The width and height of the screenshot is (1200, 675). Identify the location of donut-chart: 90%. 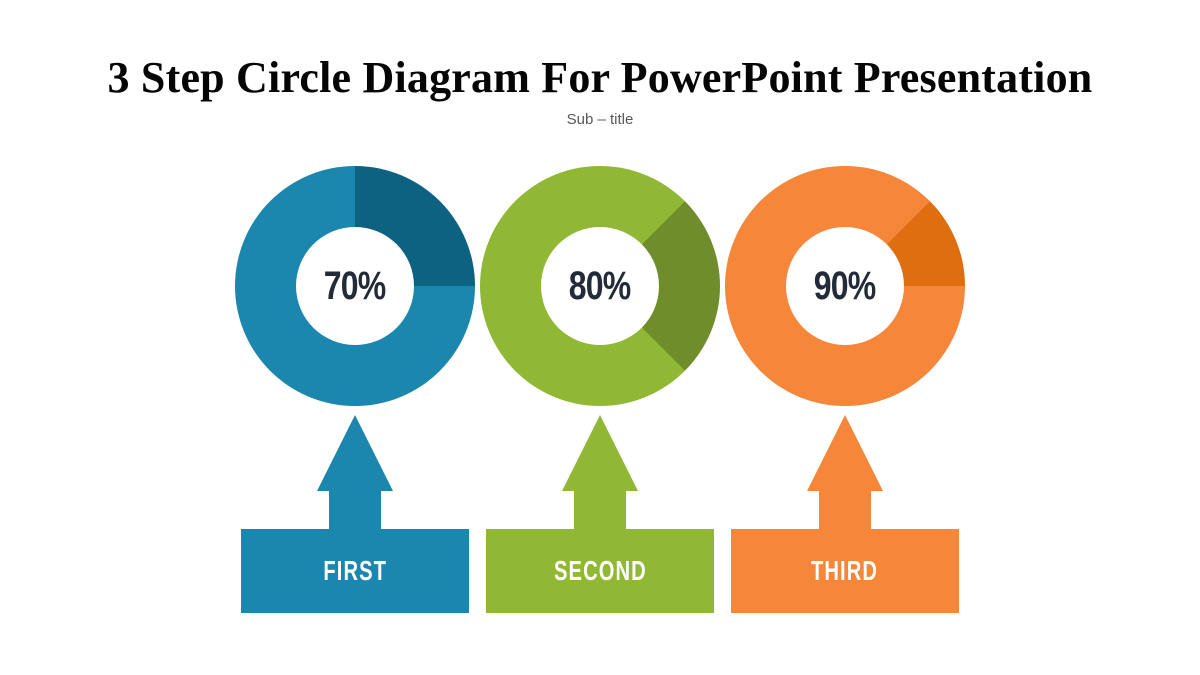
(845, 286).